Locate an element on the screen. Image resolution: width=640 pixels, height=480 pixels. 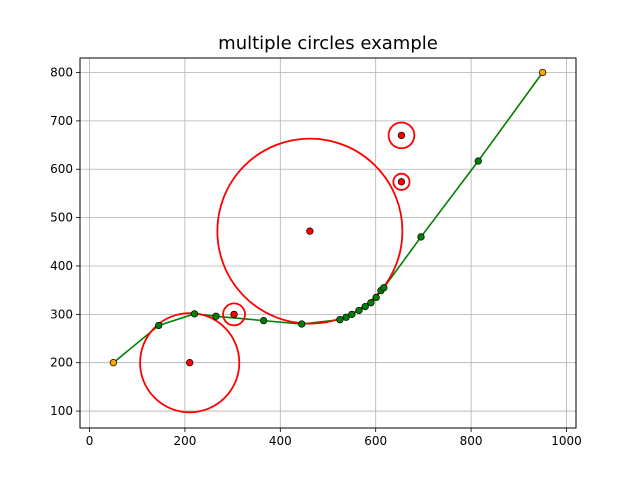
x-tick-label: 400 is located at coordinates (280, 441).